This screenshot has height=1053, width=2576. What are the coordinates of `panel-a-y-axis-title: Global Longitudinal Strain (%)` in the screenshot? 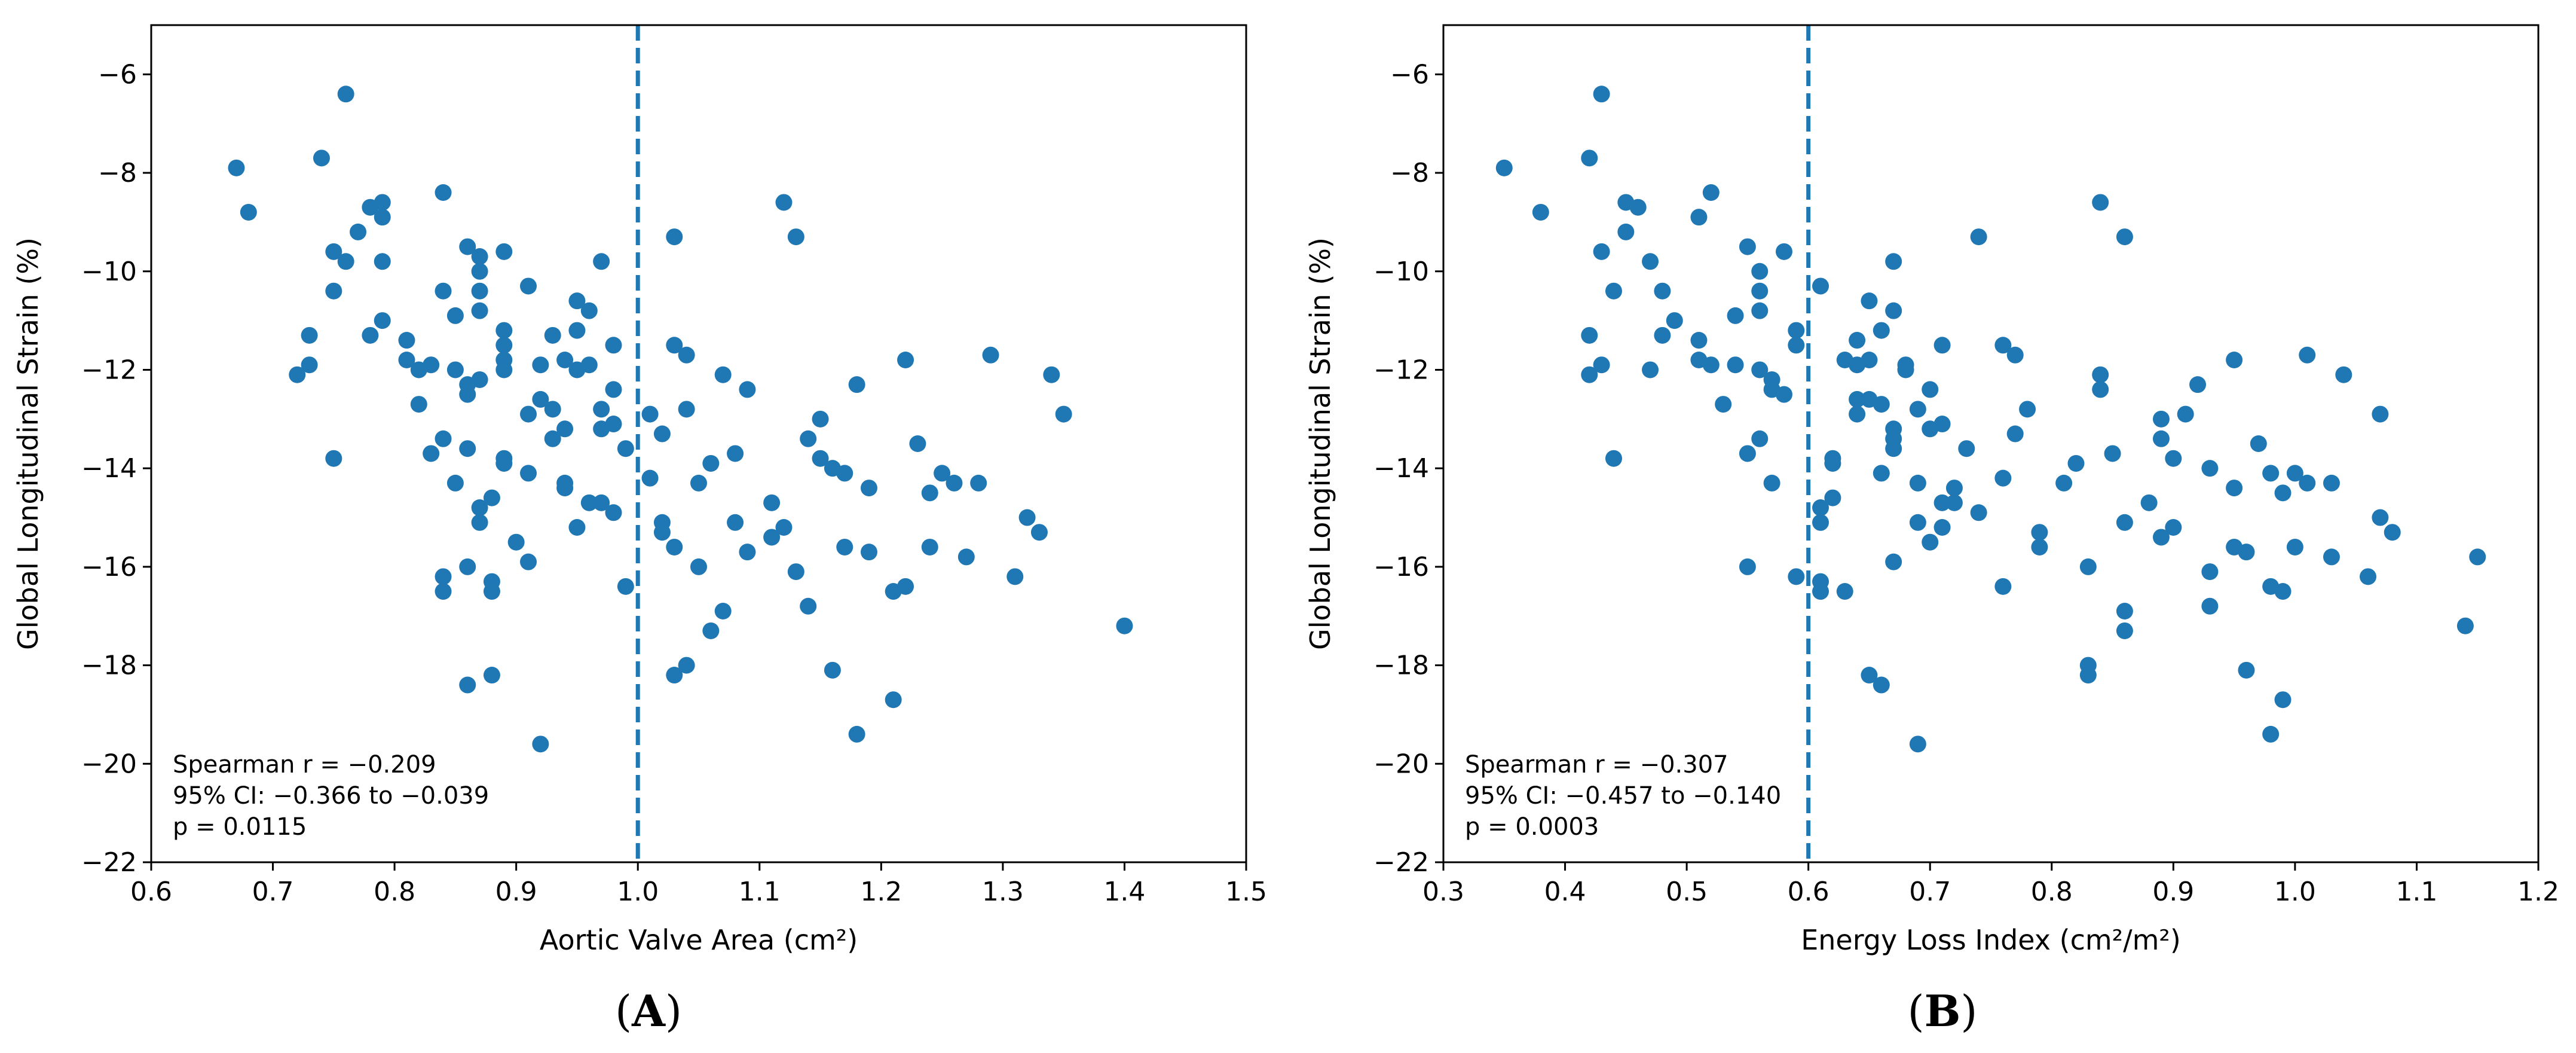 It's located at (28, 444).